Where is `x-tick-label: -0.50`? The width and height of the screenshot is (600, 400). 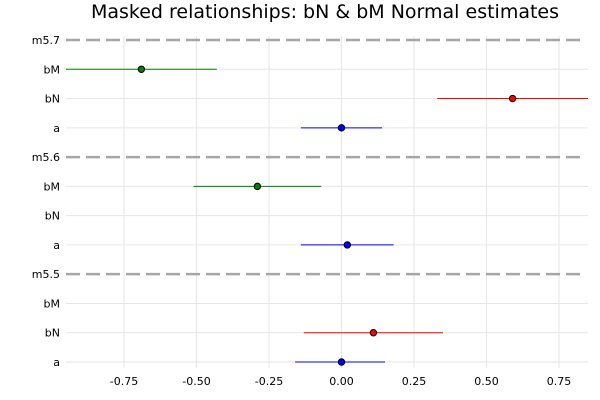
x-tick-label: -0.50 is located at coordinates (196, 381).